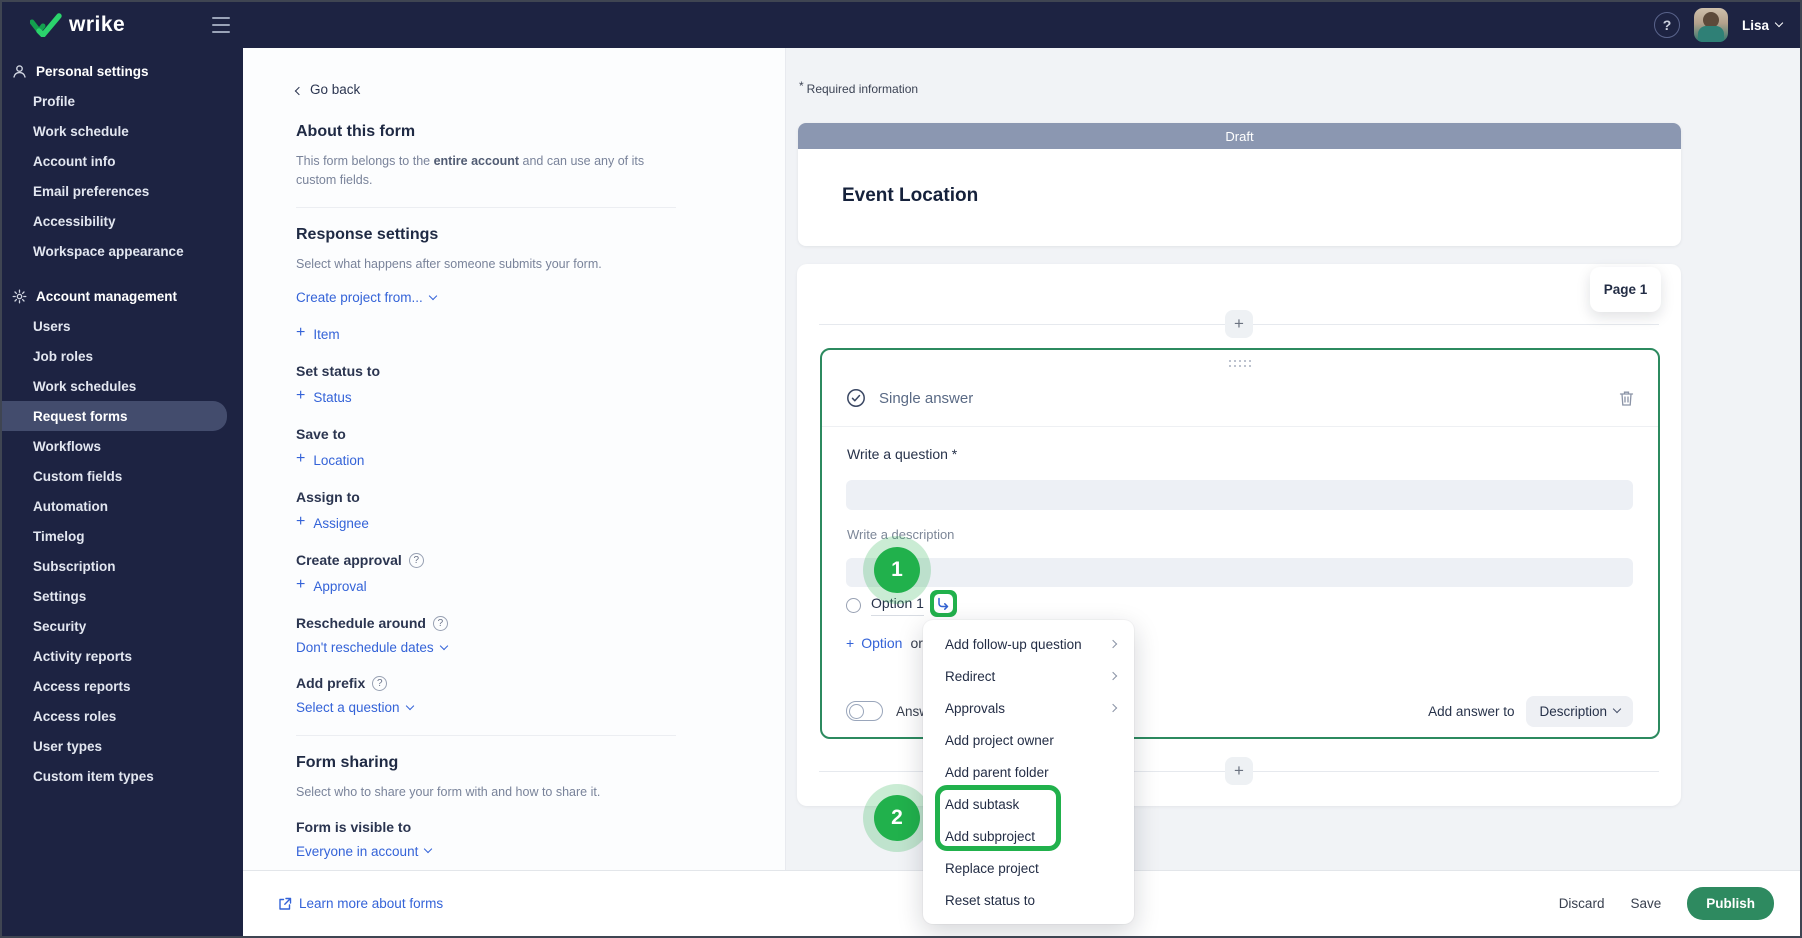  What do you see at coordinates (85, 386) in the screenshot?
I see `sidebar-item-work-schedules: Work schedules` at bounding box center [85, 386].